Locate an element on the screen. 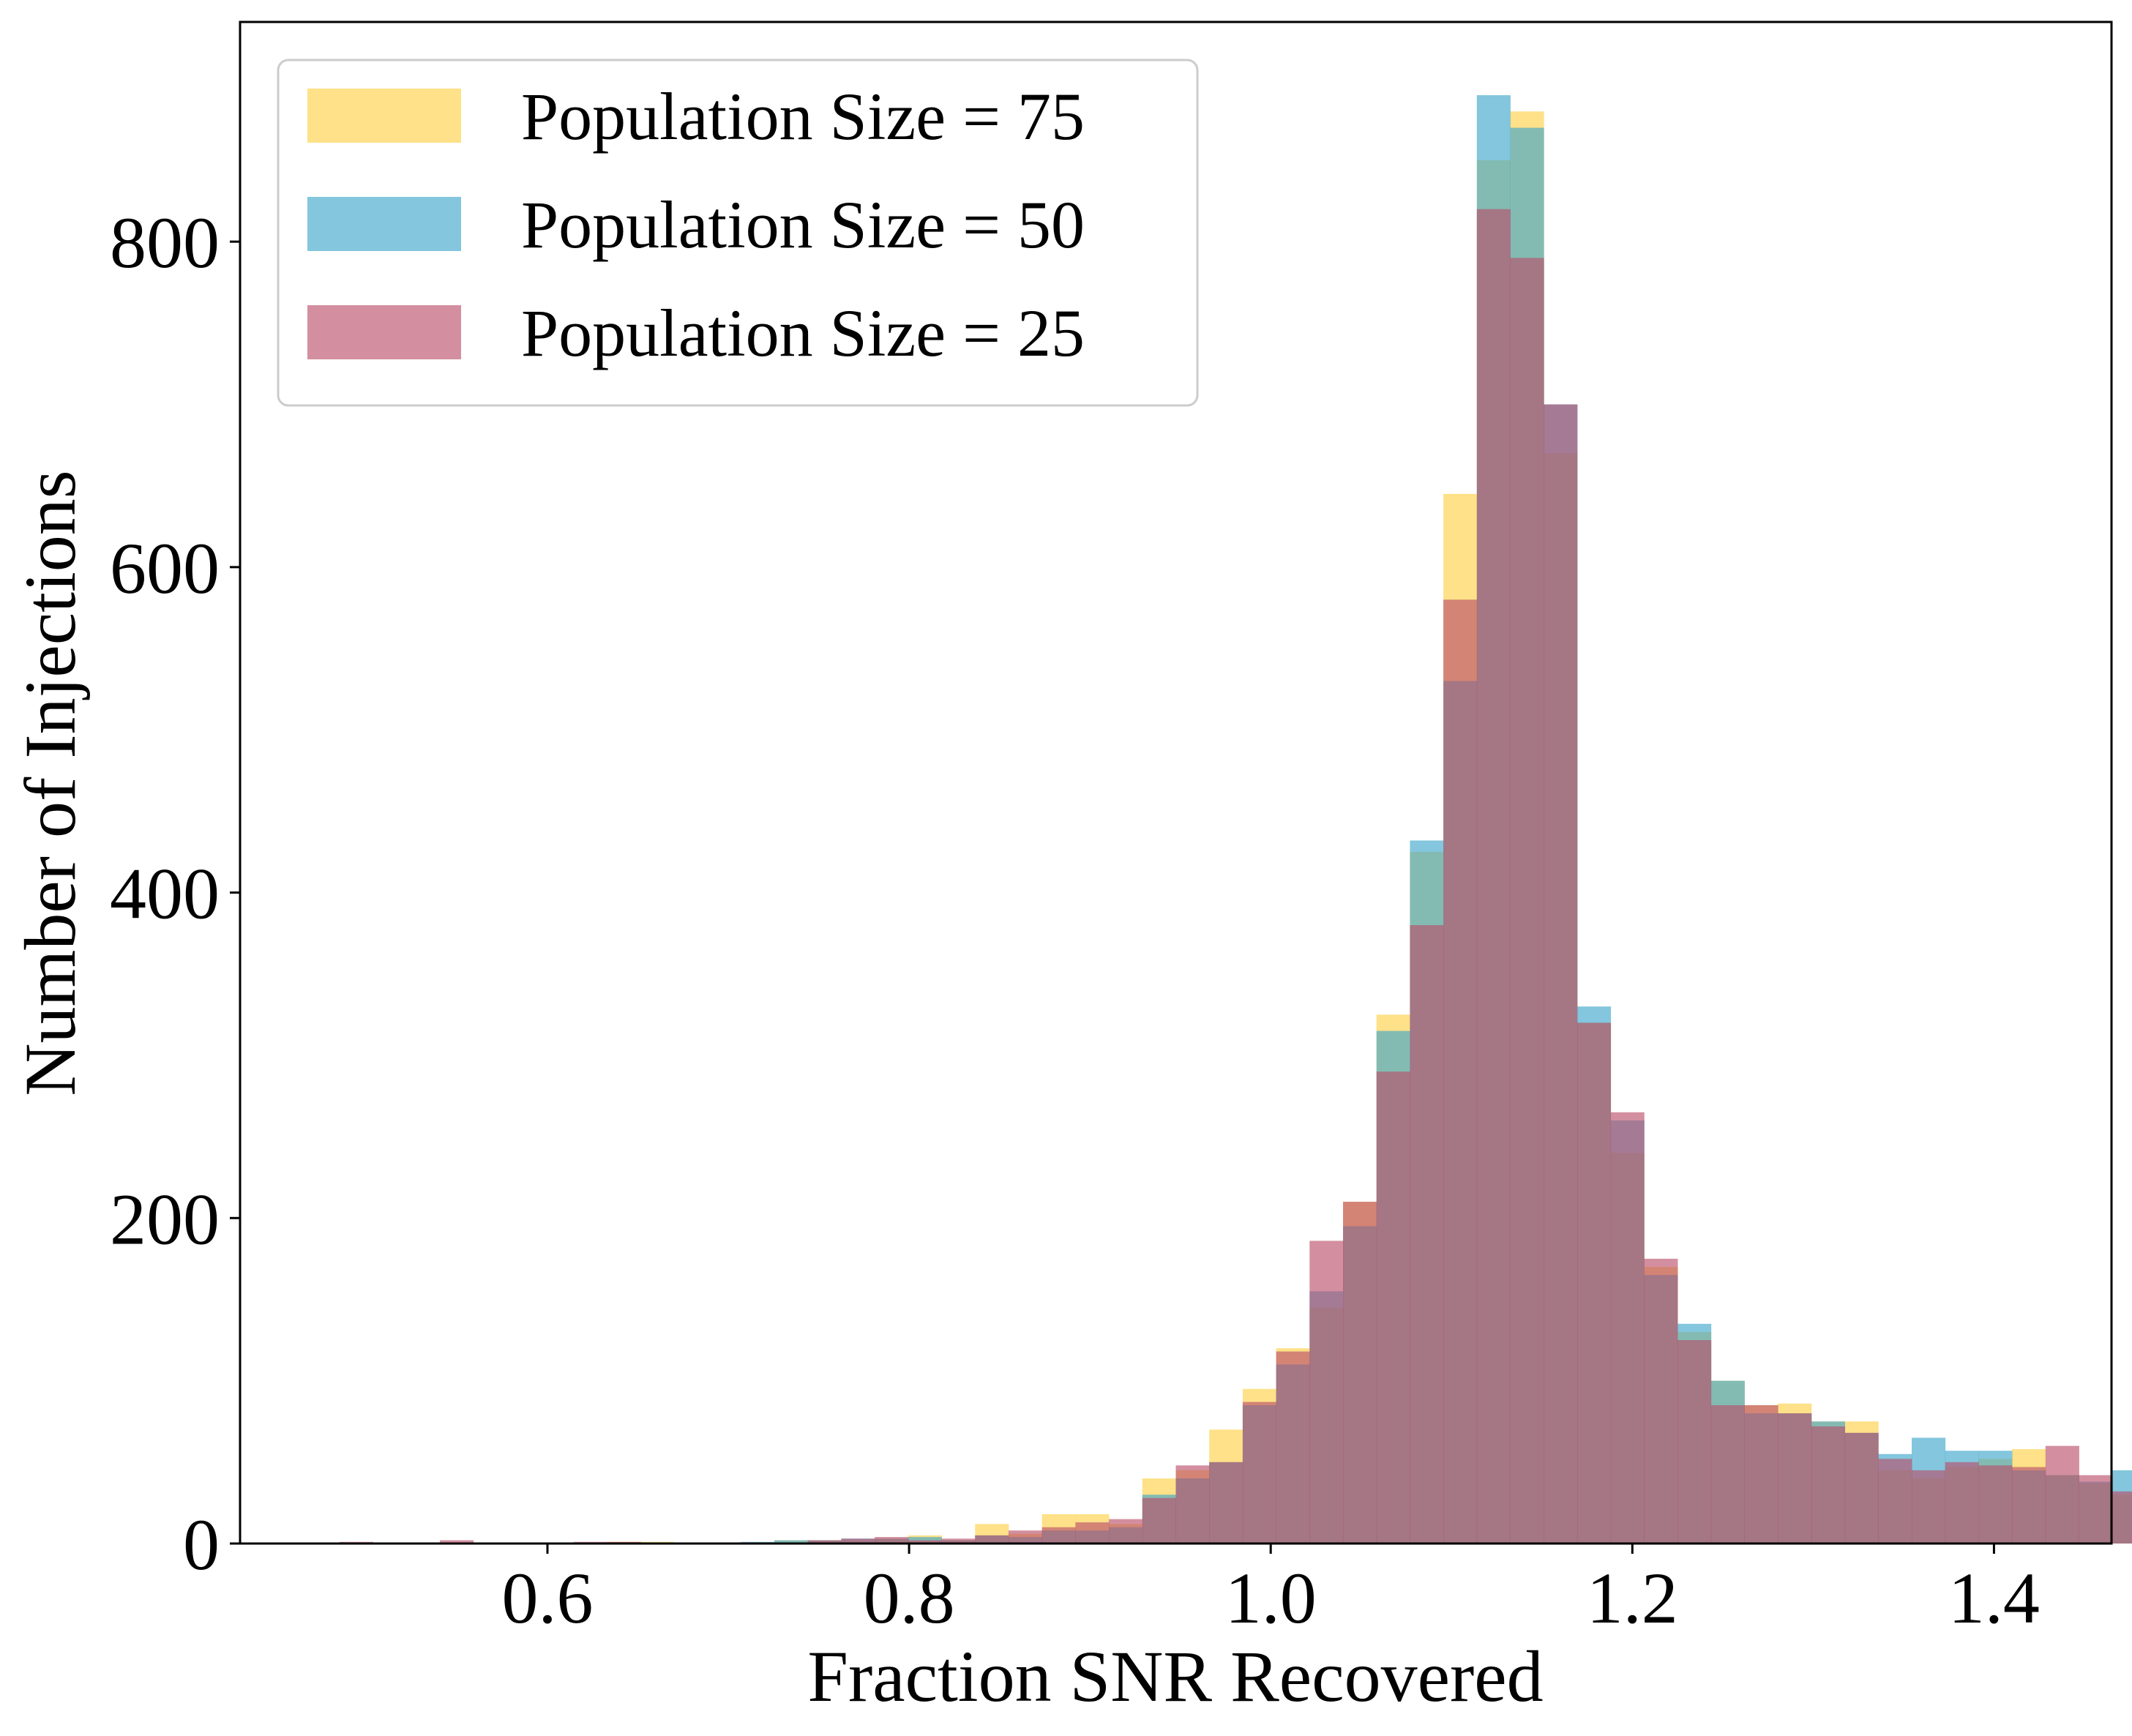 This screenshot has height=1736, width=2132. y-tick-label: 0 is located at coordinates (201, 1545).